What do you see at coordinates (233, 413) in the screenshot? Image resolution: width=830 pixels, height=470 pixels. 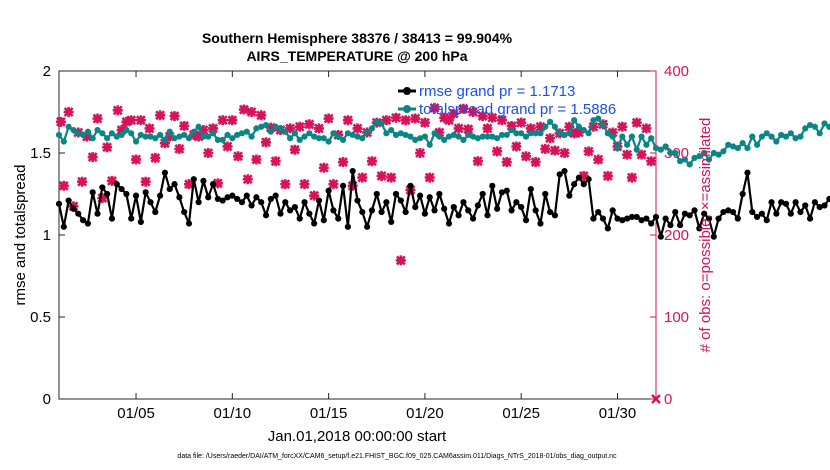 I see `x-tick-label: 01/10` at bounding box center [233, 413].